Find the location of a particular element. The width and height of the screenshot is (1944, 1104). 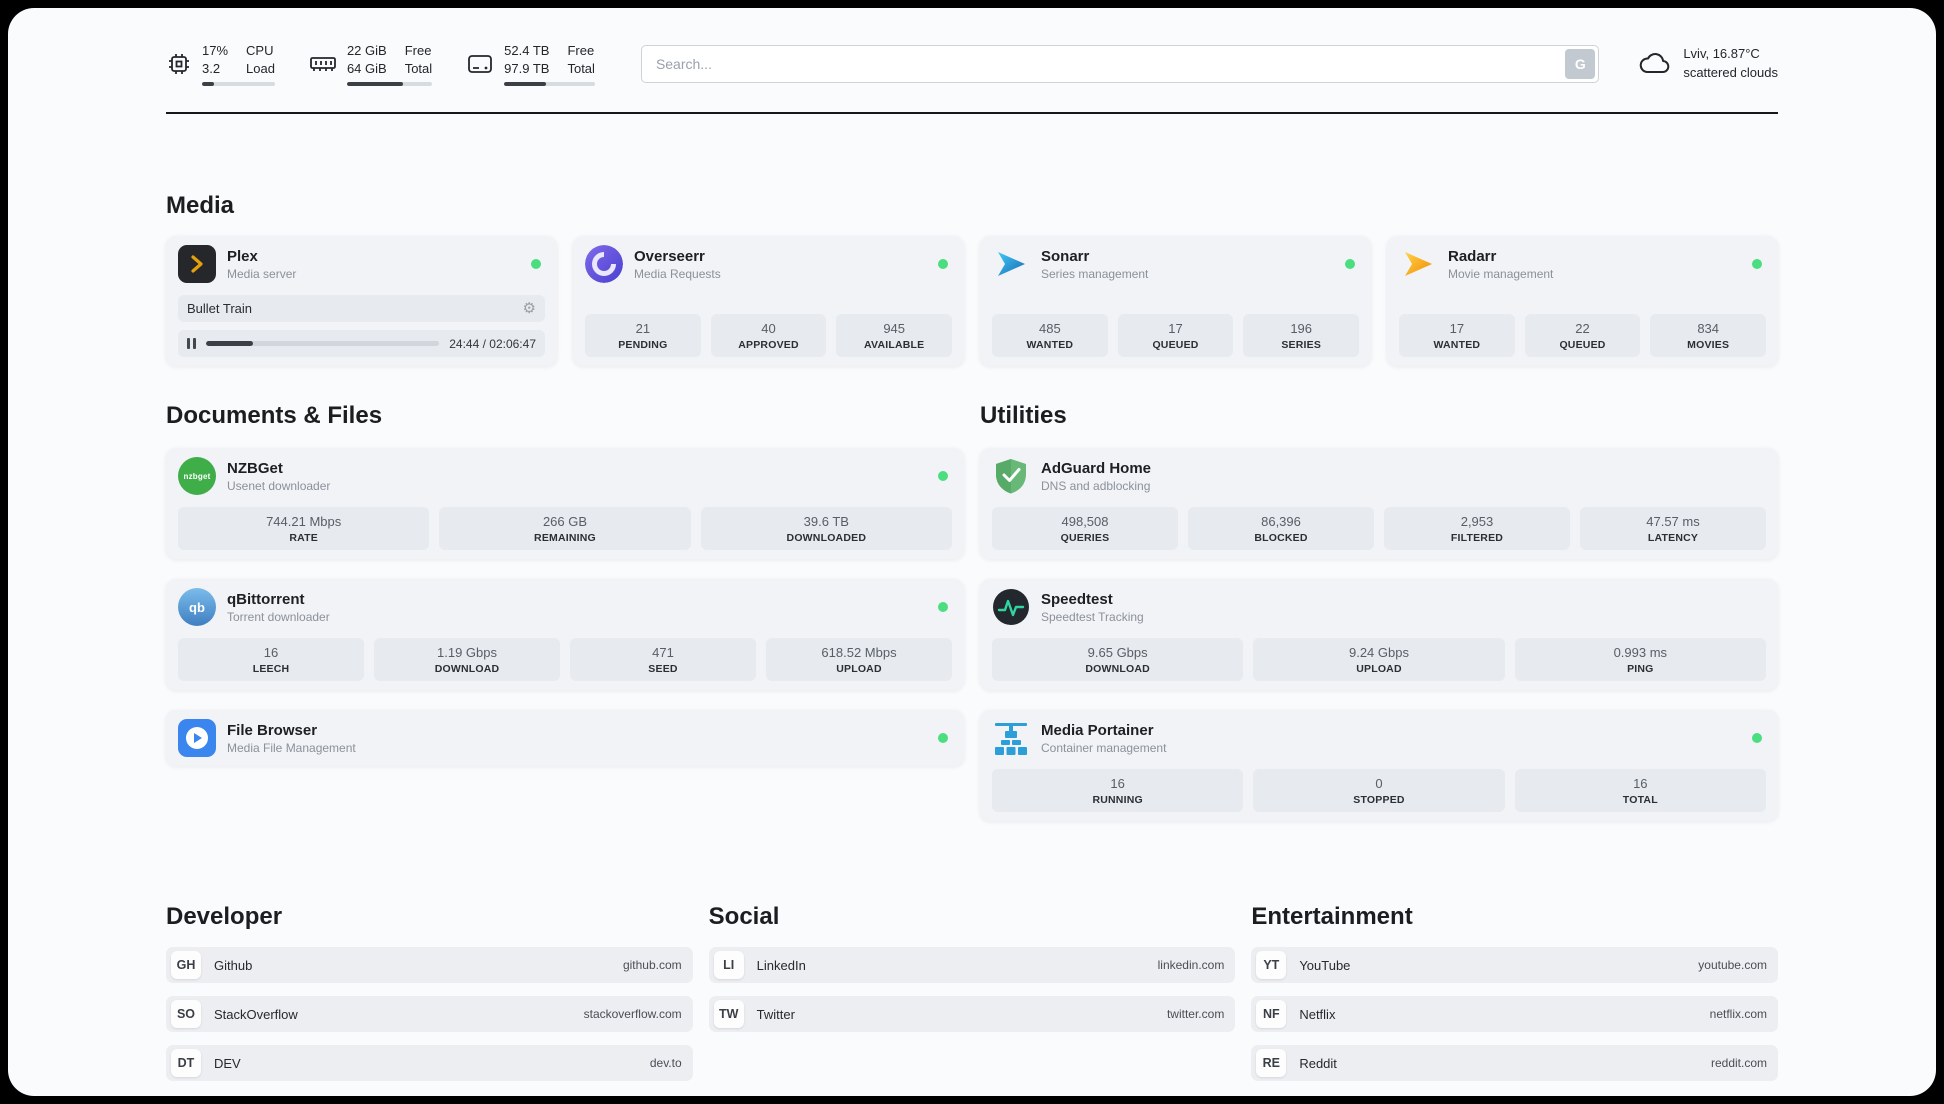

bookmark-twitter: TW Twitter twitter.com is located at coordinates (972, 1014).